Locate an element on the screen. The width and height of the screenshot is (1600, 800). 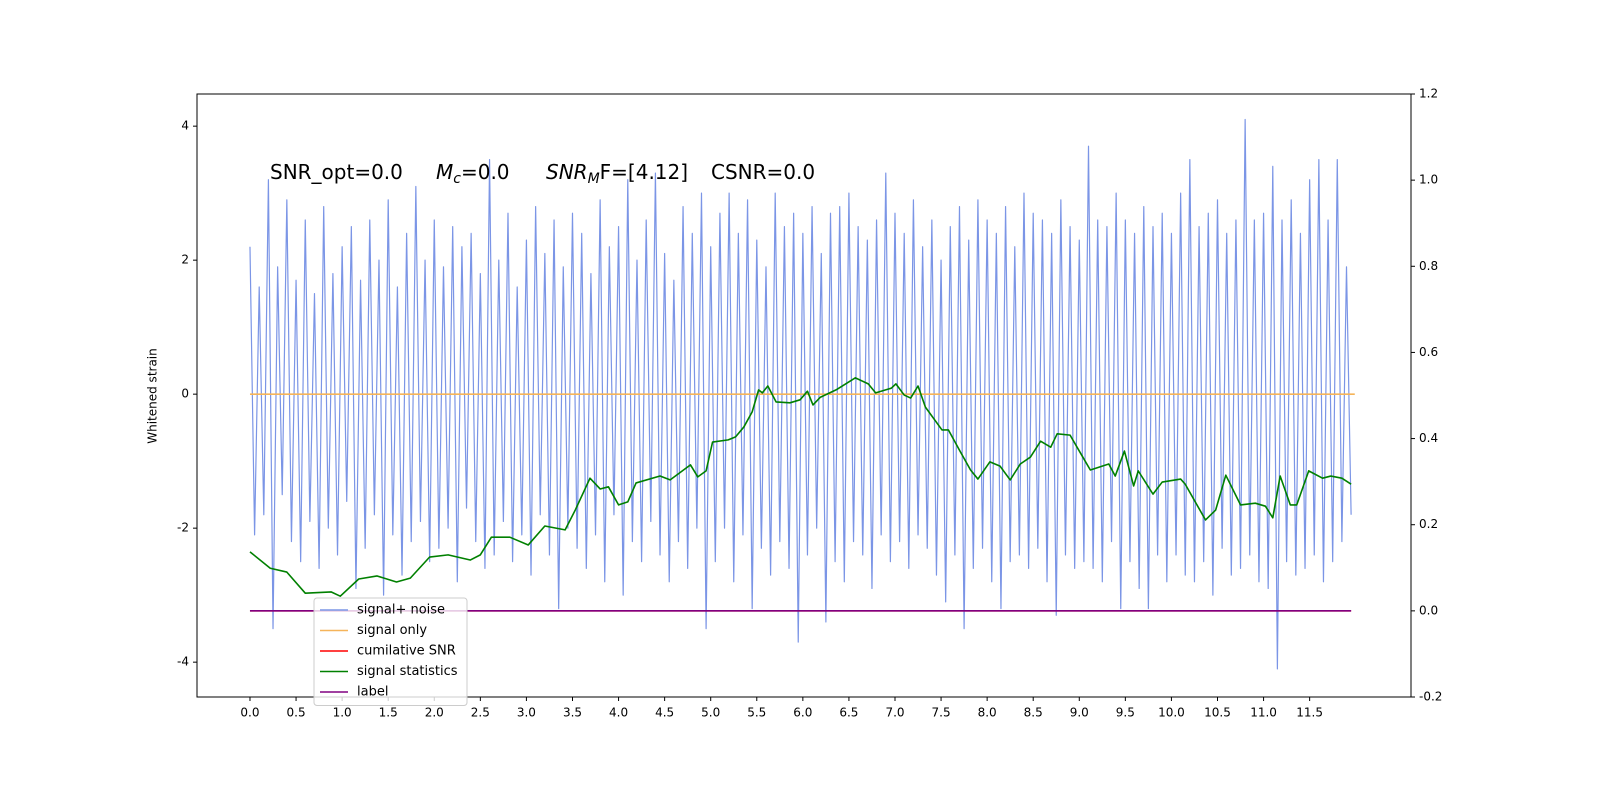
x-tick-label: 1.5 is located at coordinates (388, 713).